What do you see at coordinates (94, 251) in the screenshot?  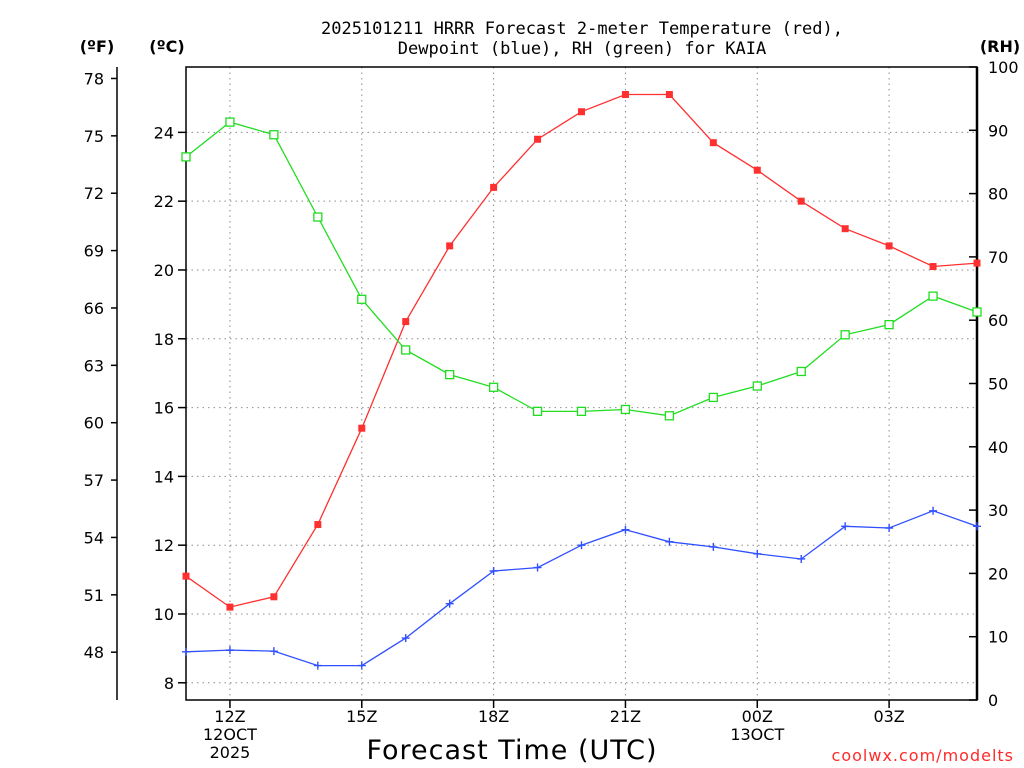 I see `fahrenheit-tick-label: 69` at bounding box center [94, 251].